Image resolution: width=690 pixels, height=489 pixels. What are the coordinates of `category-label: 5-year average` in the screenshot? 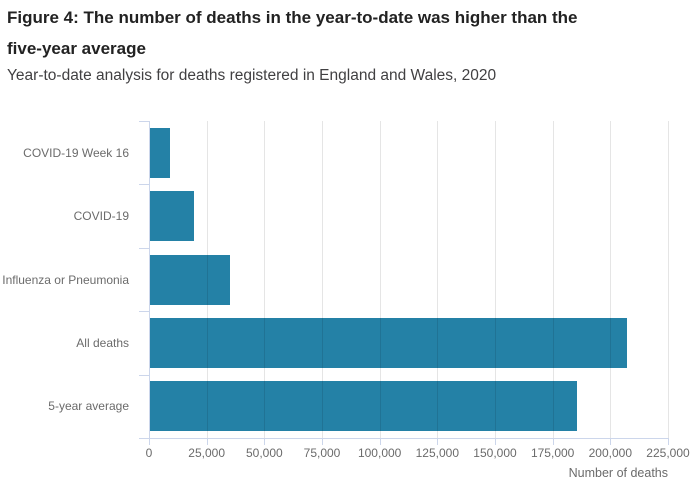 It's located at (88, 406).